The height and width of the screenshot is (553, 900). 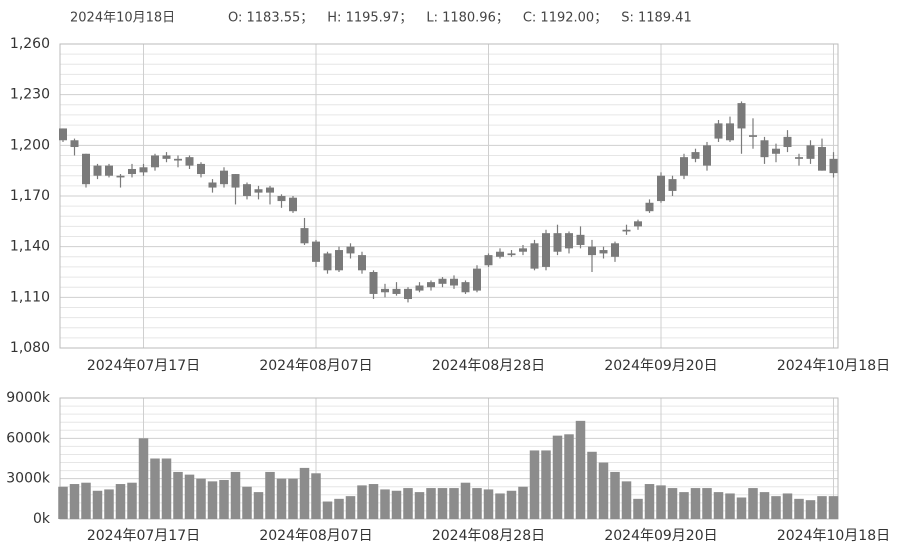 What do you see at coordinates (30, 44) in the screenshot?
I see `y-tick-label: 1,260` at bounding box center [30, 44].